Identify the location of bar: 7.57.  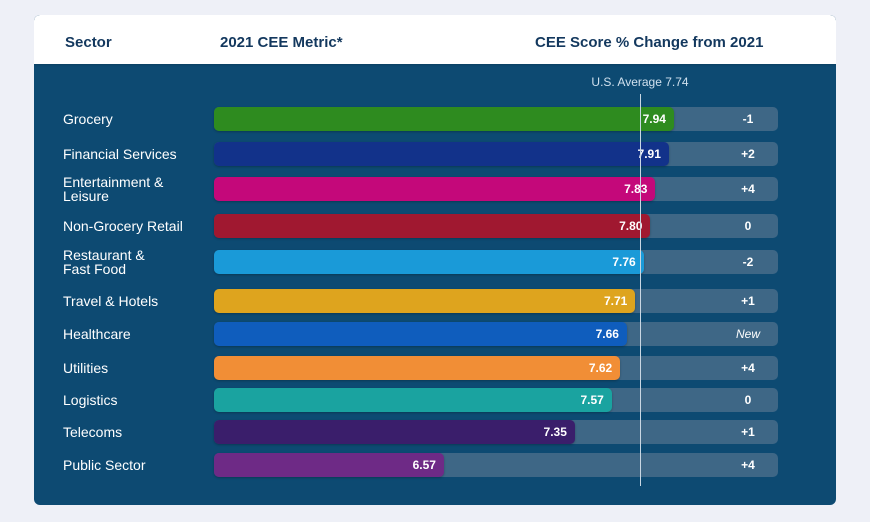
(413, 400).